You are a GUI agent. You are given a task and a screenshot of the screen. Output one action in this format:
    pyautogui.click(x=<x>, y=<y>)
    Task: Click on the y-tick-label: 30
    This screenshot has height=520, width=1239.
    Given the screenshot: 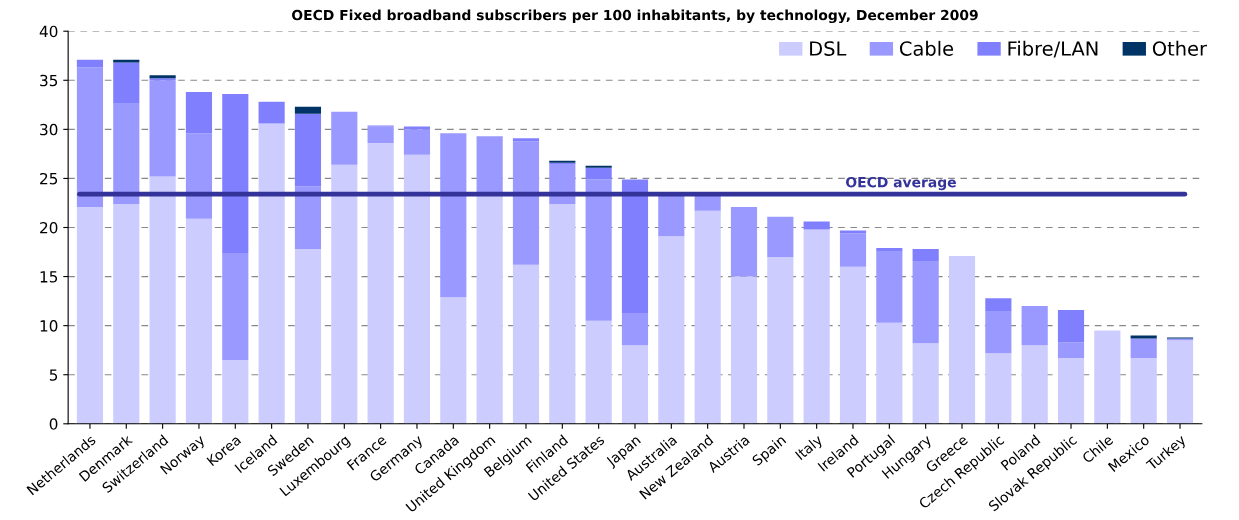 What is the action you would take?
    pyautogui.click(x=49, y=129)
    